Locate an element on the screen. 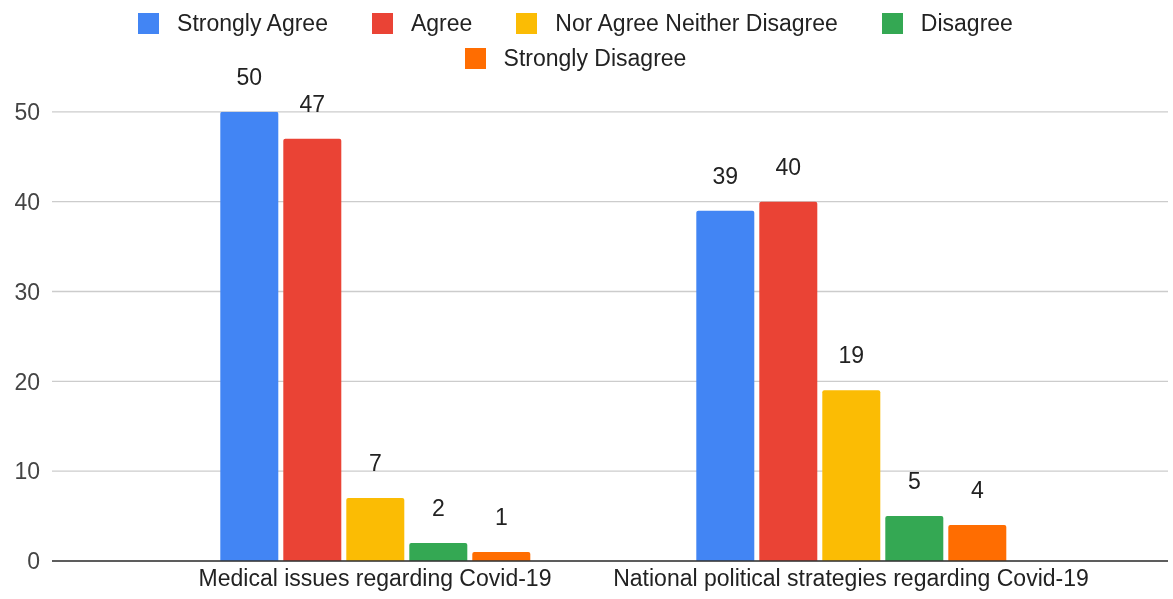 The width and height of the screenshot is (1173, 599). legend-label: Agree is located at coordinates (441, 23).